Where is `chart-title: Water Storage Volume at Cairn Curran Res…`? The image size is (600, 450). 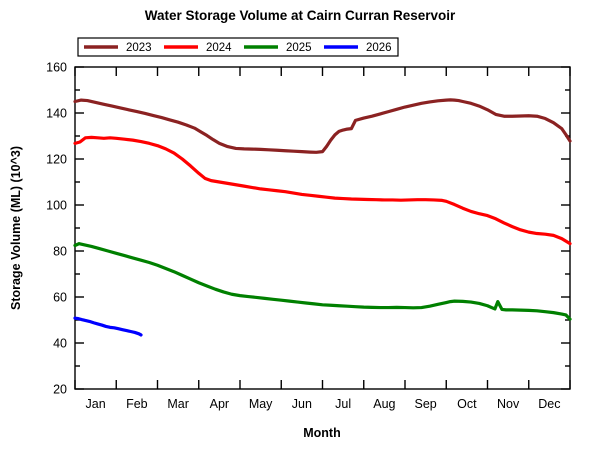 chart-title: Water Storage Volume at Cairn Curran Res… is located at coordinates (300, 15).